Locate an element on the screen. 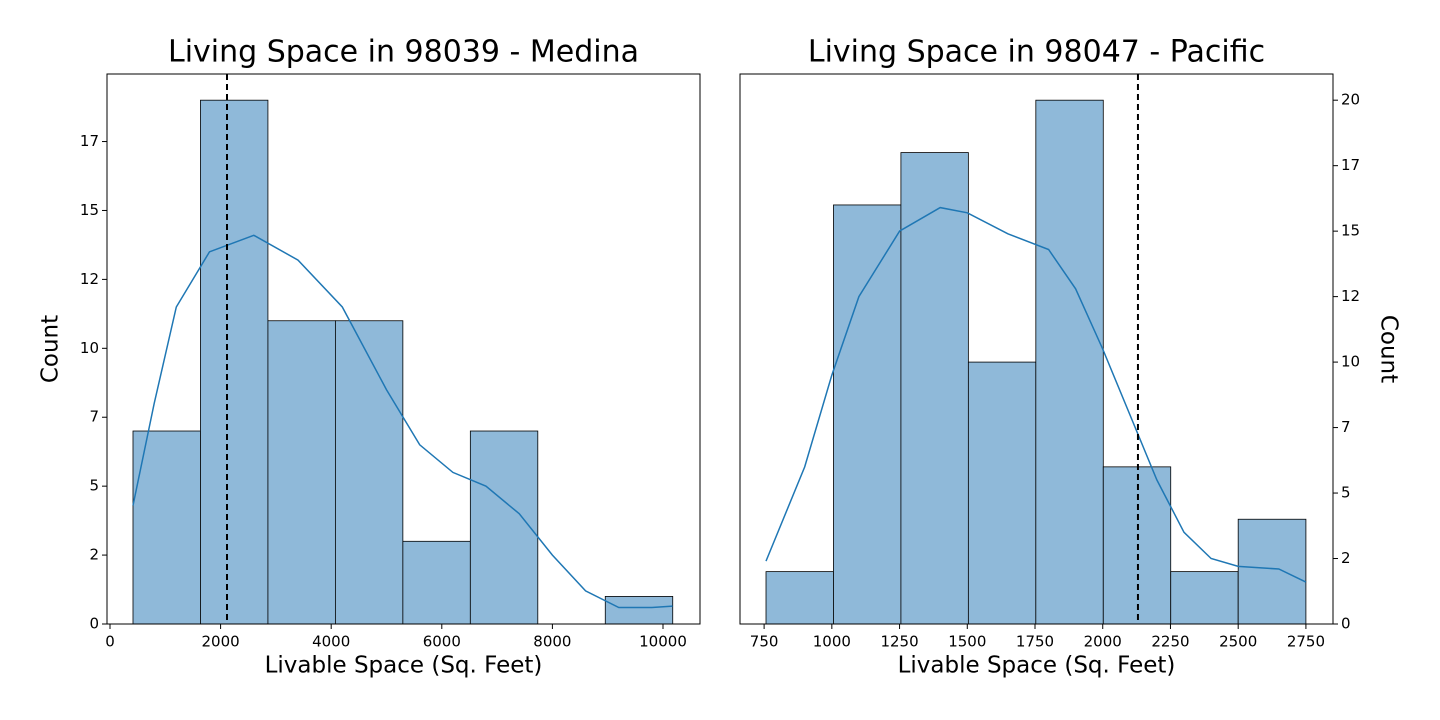 The height and width of the screenshot is (720, 1440). x-tick-label: 2500 is located at coordinates (1238, 642).